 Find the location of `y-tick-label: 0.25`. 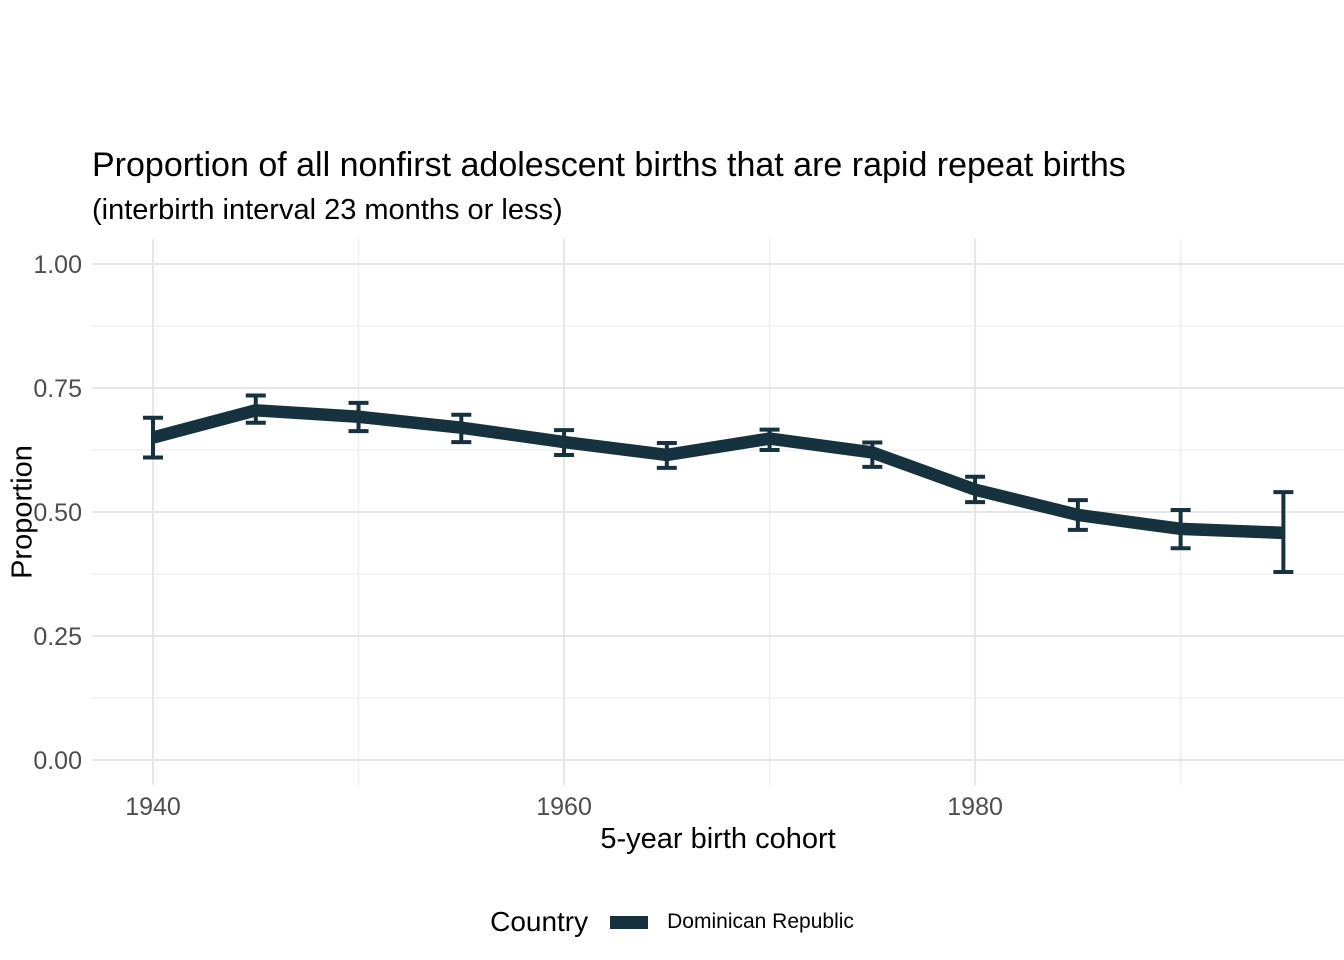

y-tick-label: 0.25 is located at coordinates (57, 637).